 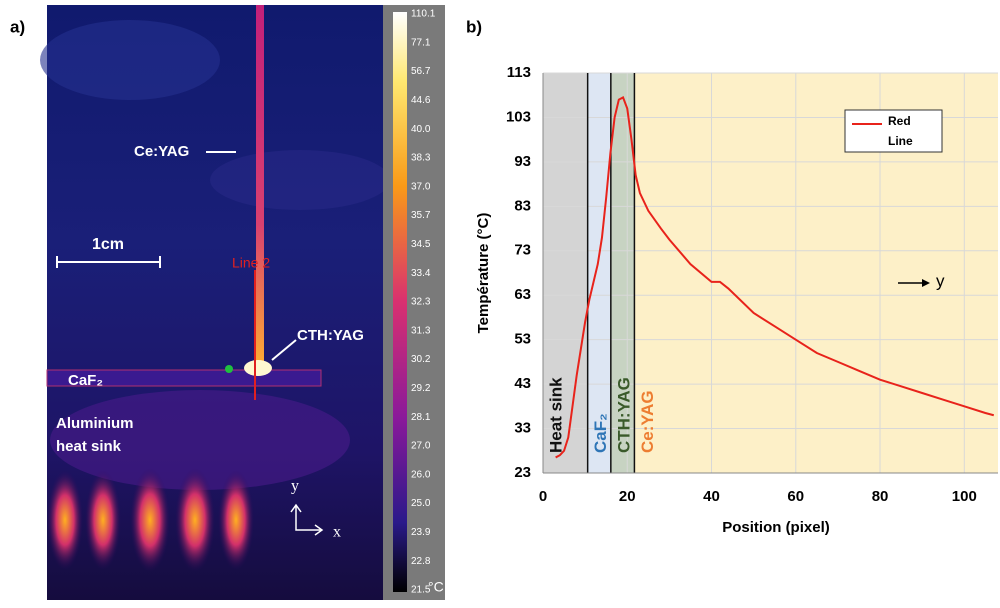 What do you see at coordinates (421, 474) in the screenshot?
I see `colorbar-label: 26.0` at bounding box center [421, 474].